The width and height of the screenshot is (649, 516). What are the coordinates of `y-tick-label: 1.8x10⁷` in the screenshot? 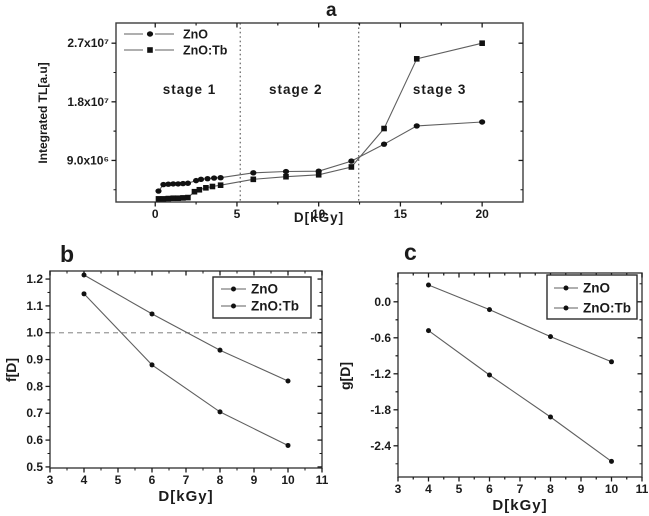 It's located at (88, 102).